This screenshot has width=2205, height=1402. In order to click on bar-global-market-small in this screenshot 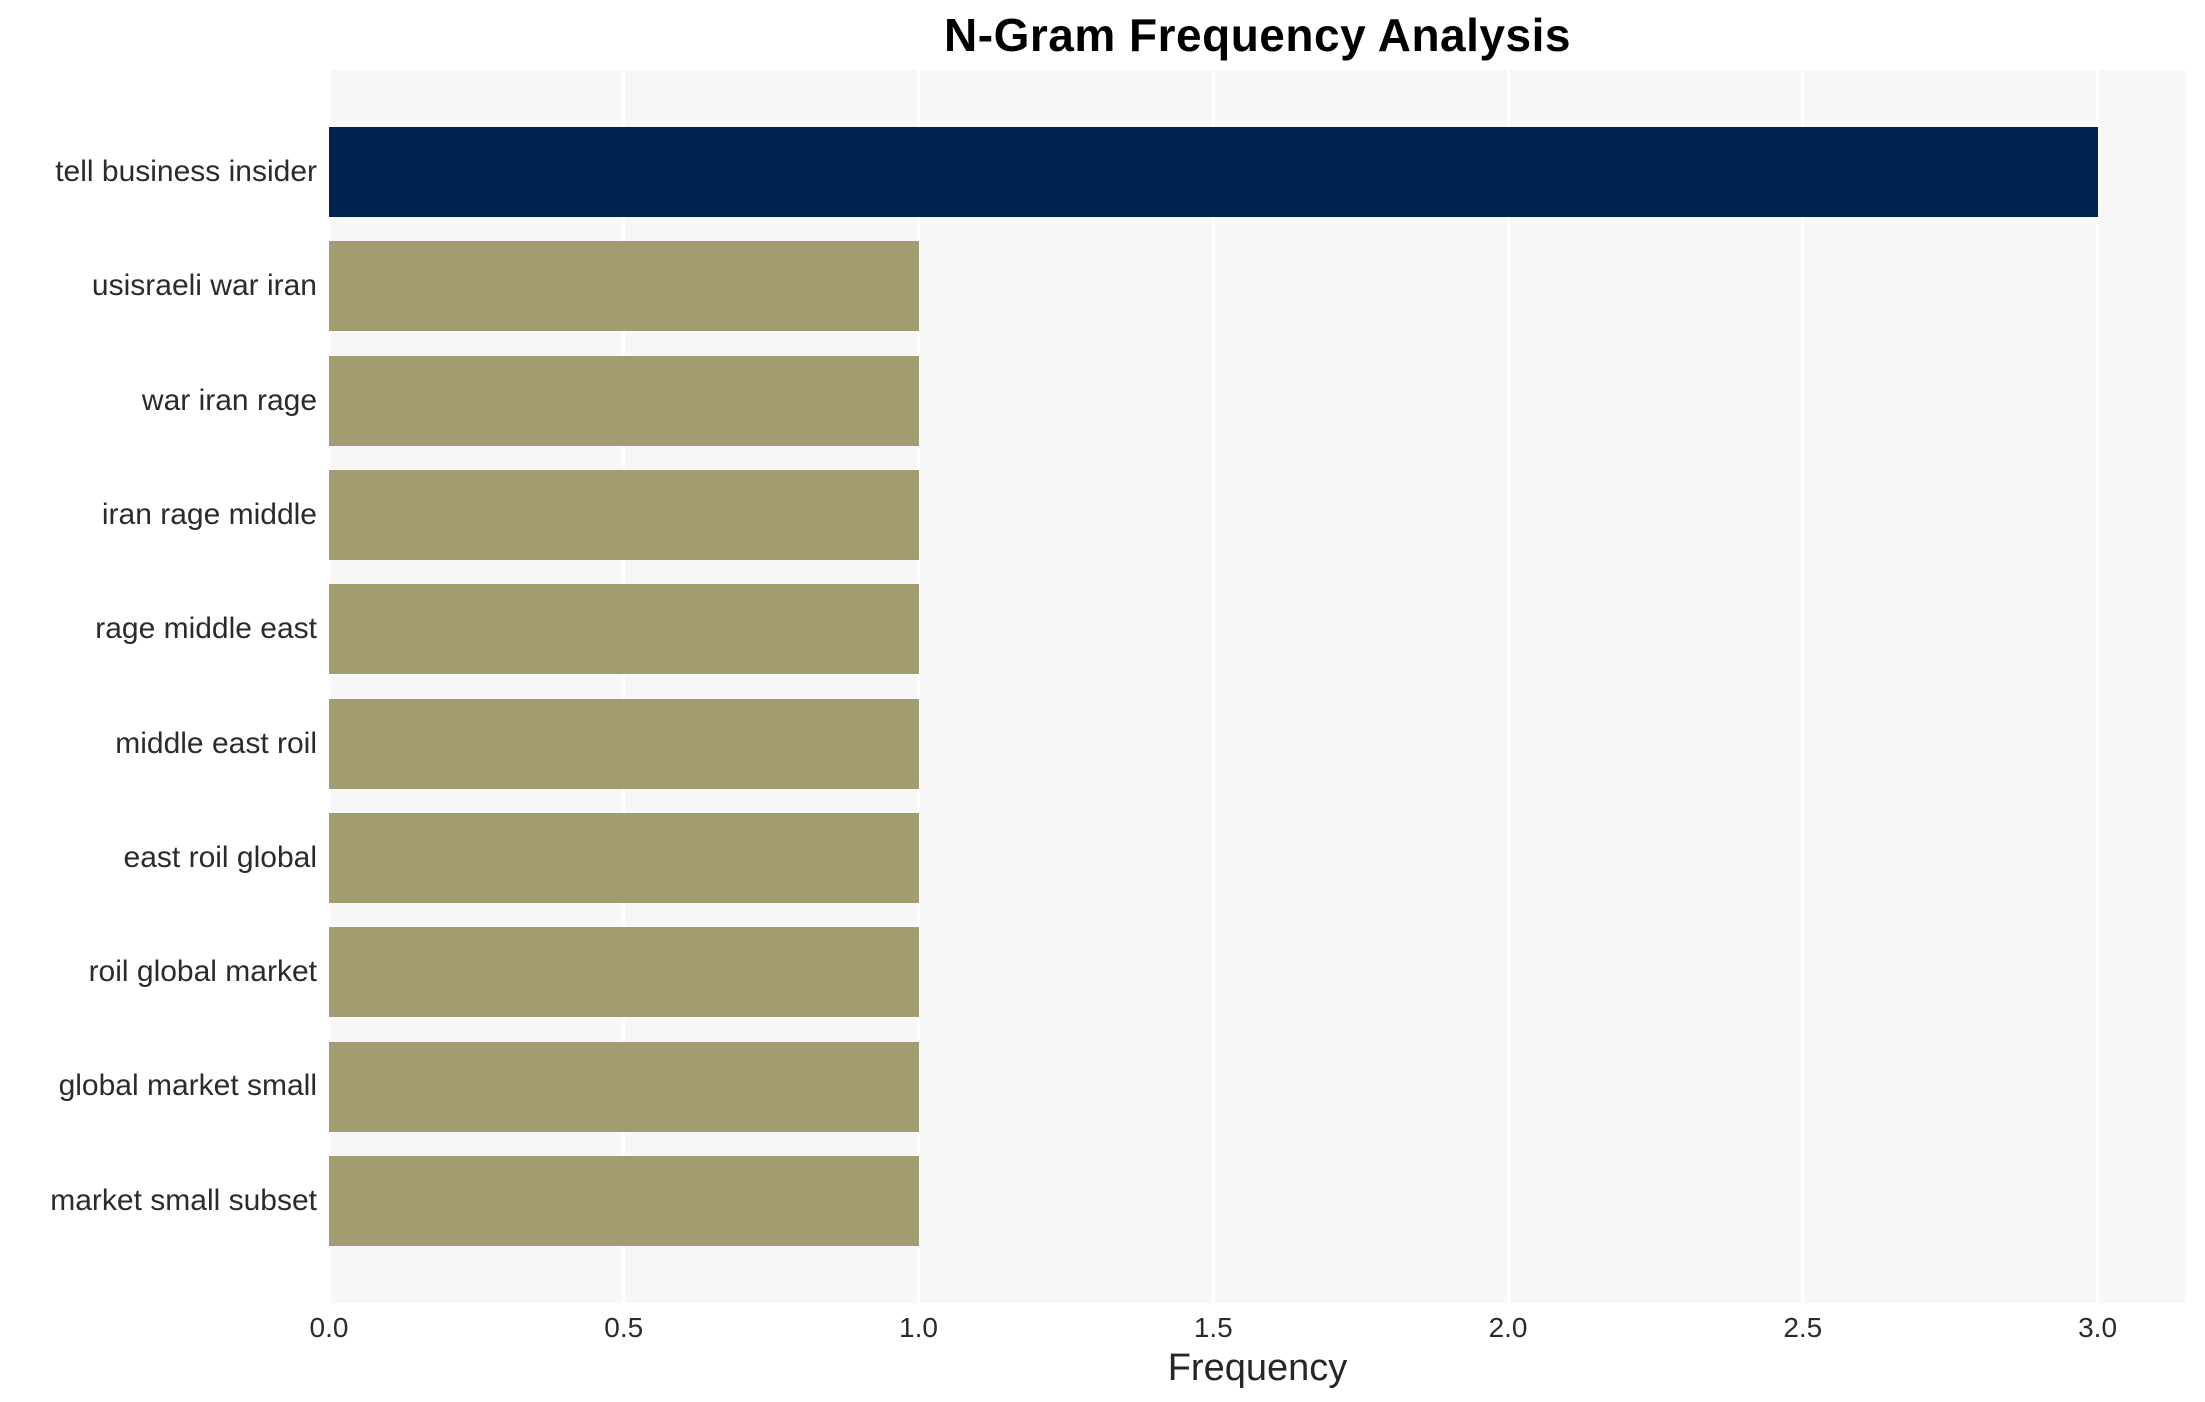, I will do `click(624, 1086)`.